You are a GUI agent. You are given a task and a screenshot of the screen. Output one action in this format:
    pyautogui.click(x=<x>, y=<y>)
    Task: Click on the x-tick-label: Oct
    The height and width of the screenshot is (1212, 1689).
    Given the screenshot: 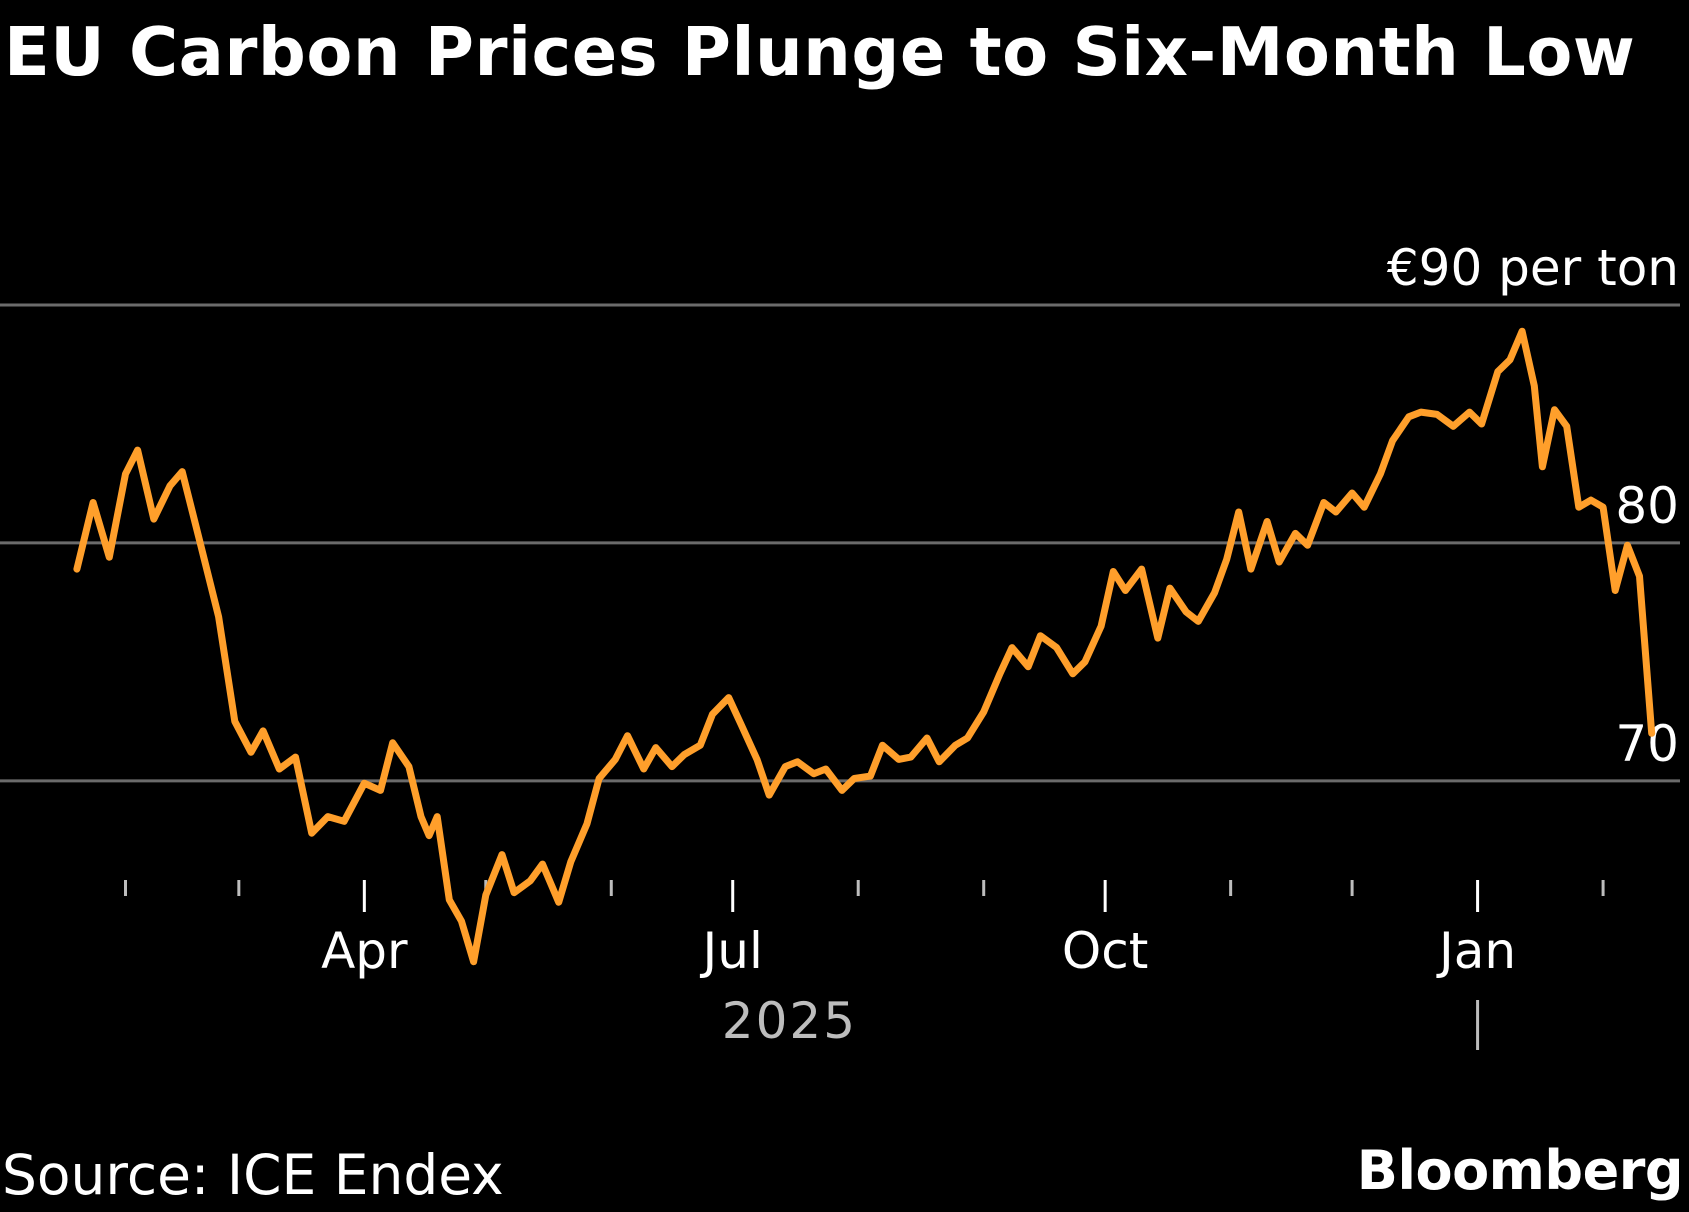 What is the action you would take?
    pyautogui.click(x=1105, y=951)
    